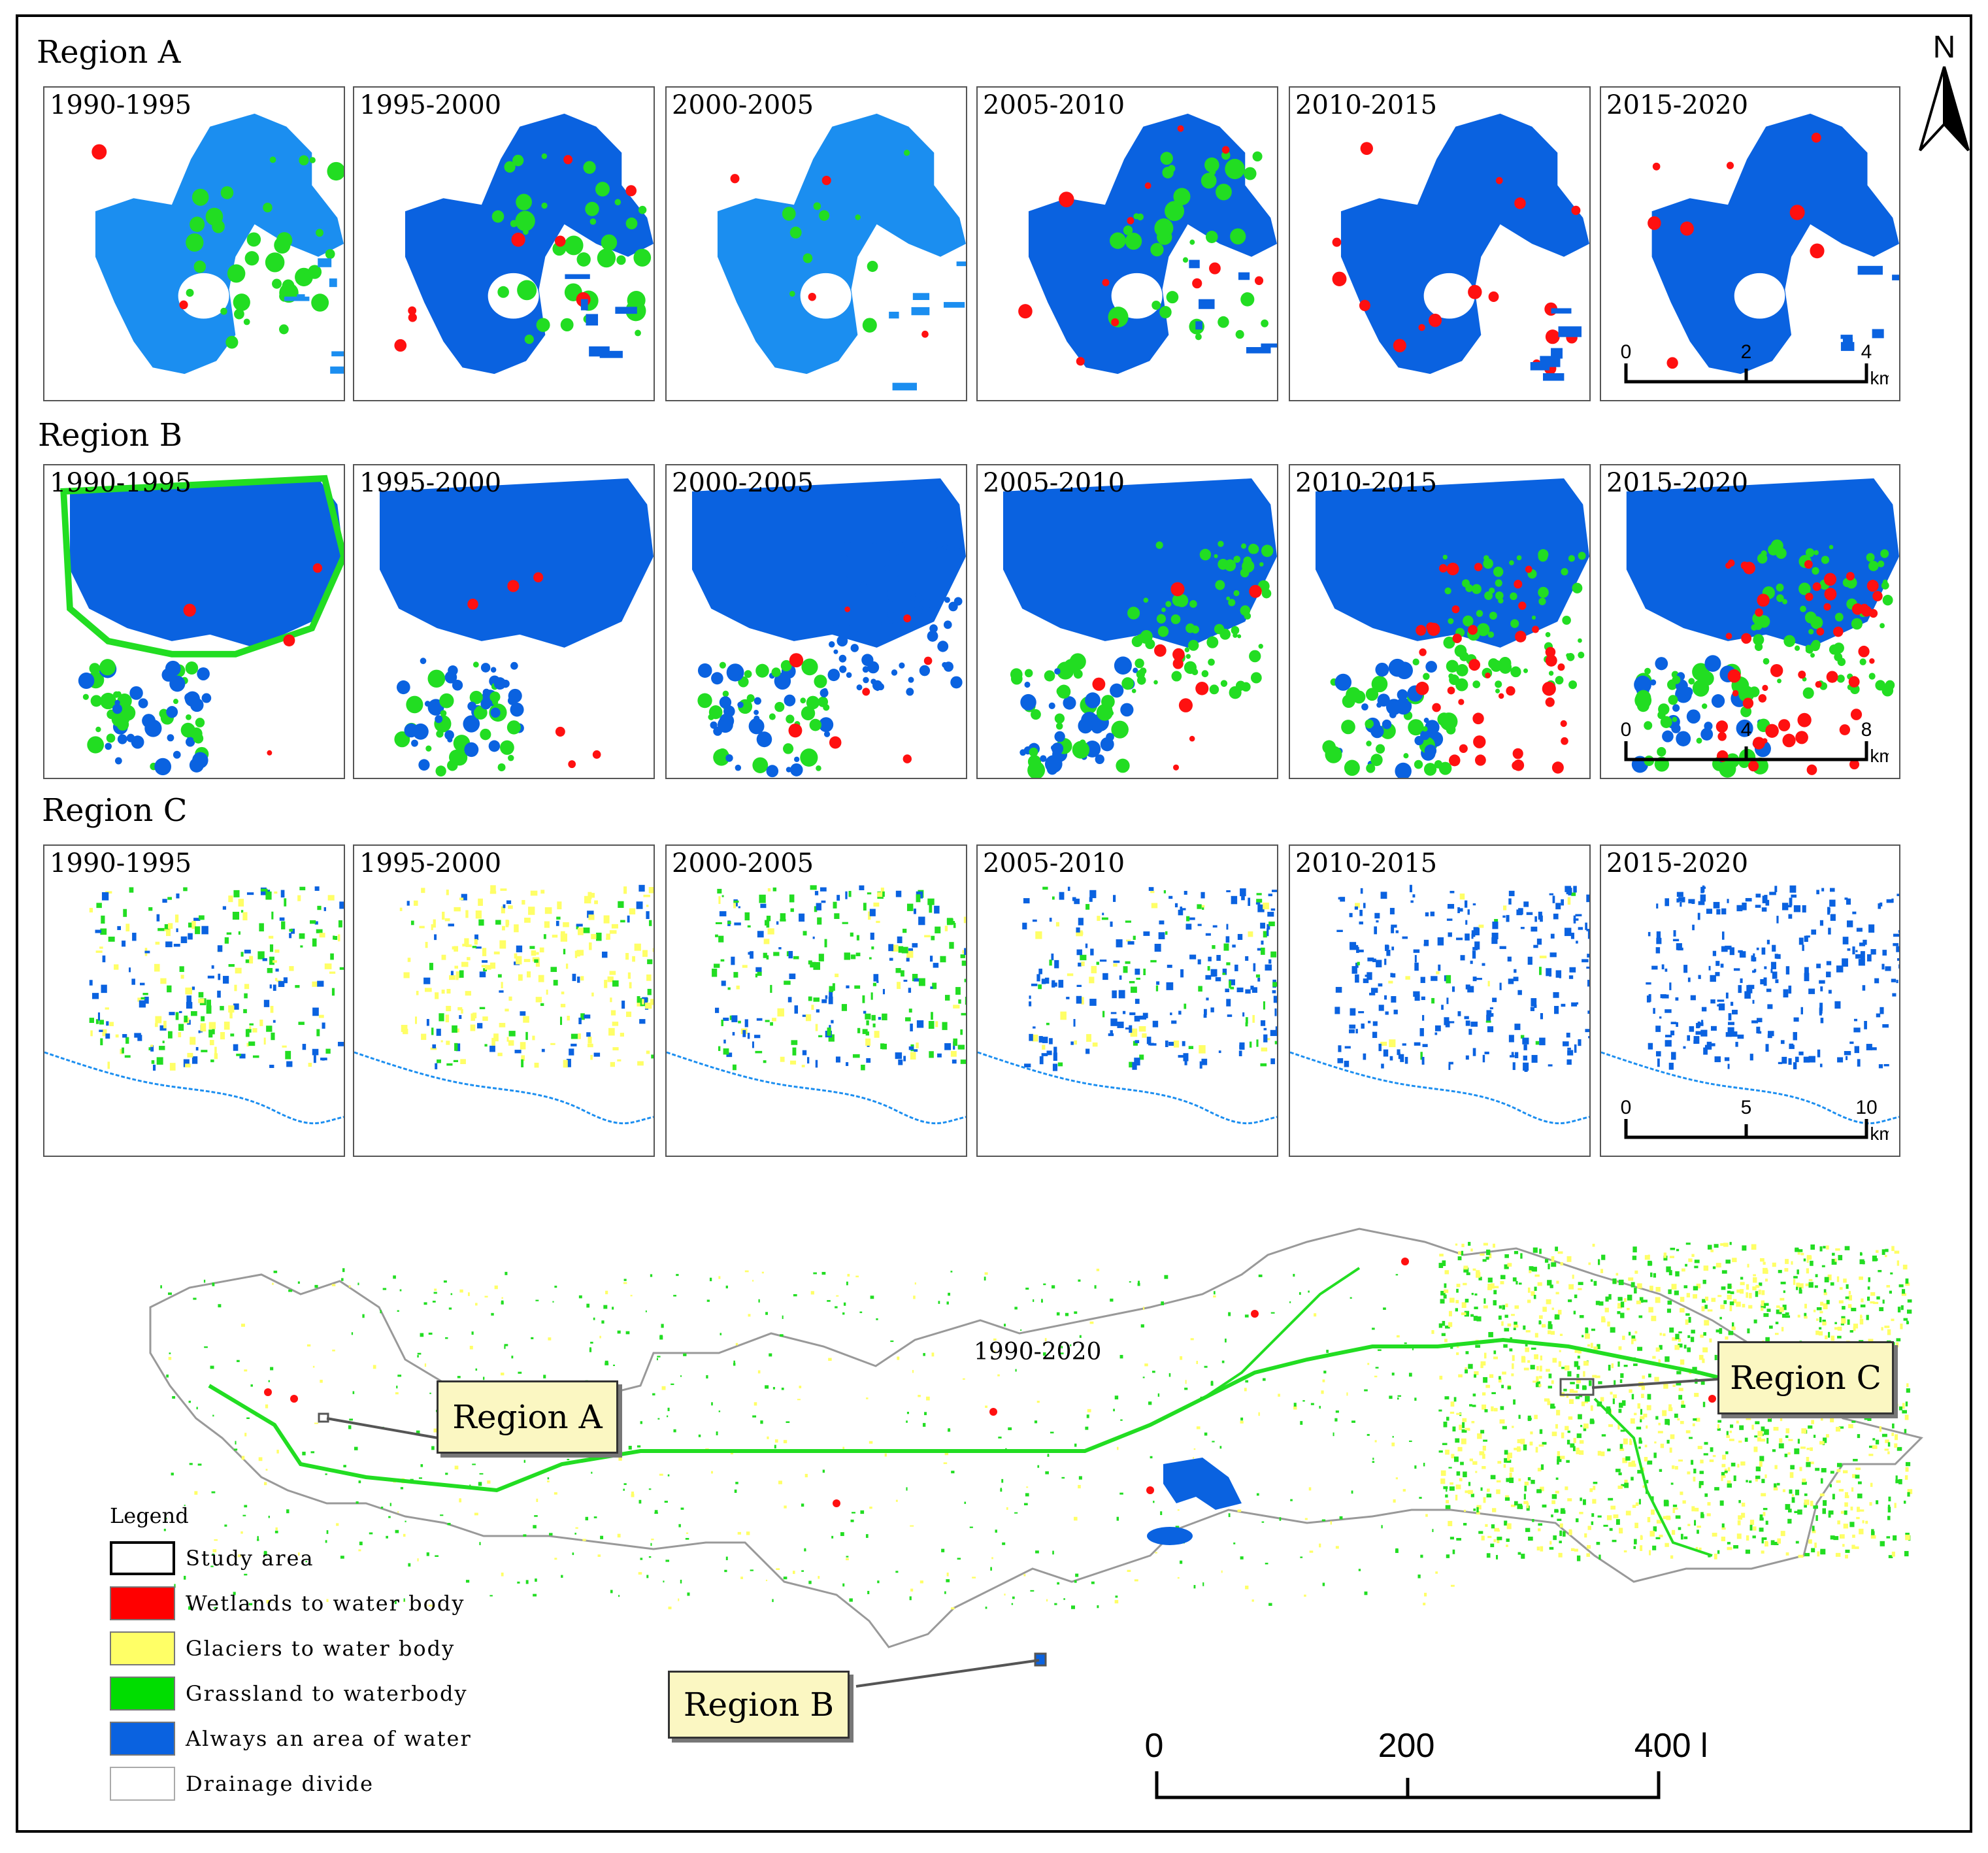 The height and width of the screenshot is (1853, 1988). What do you see at coordinates (1957, 109) in the screenshot?
I see `north-arrow-right` at bounding box center [1957, 109].